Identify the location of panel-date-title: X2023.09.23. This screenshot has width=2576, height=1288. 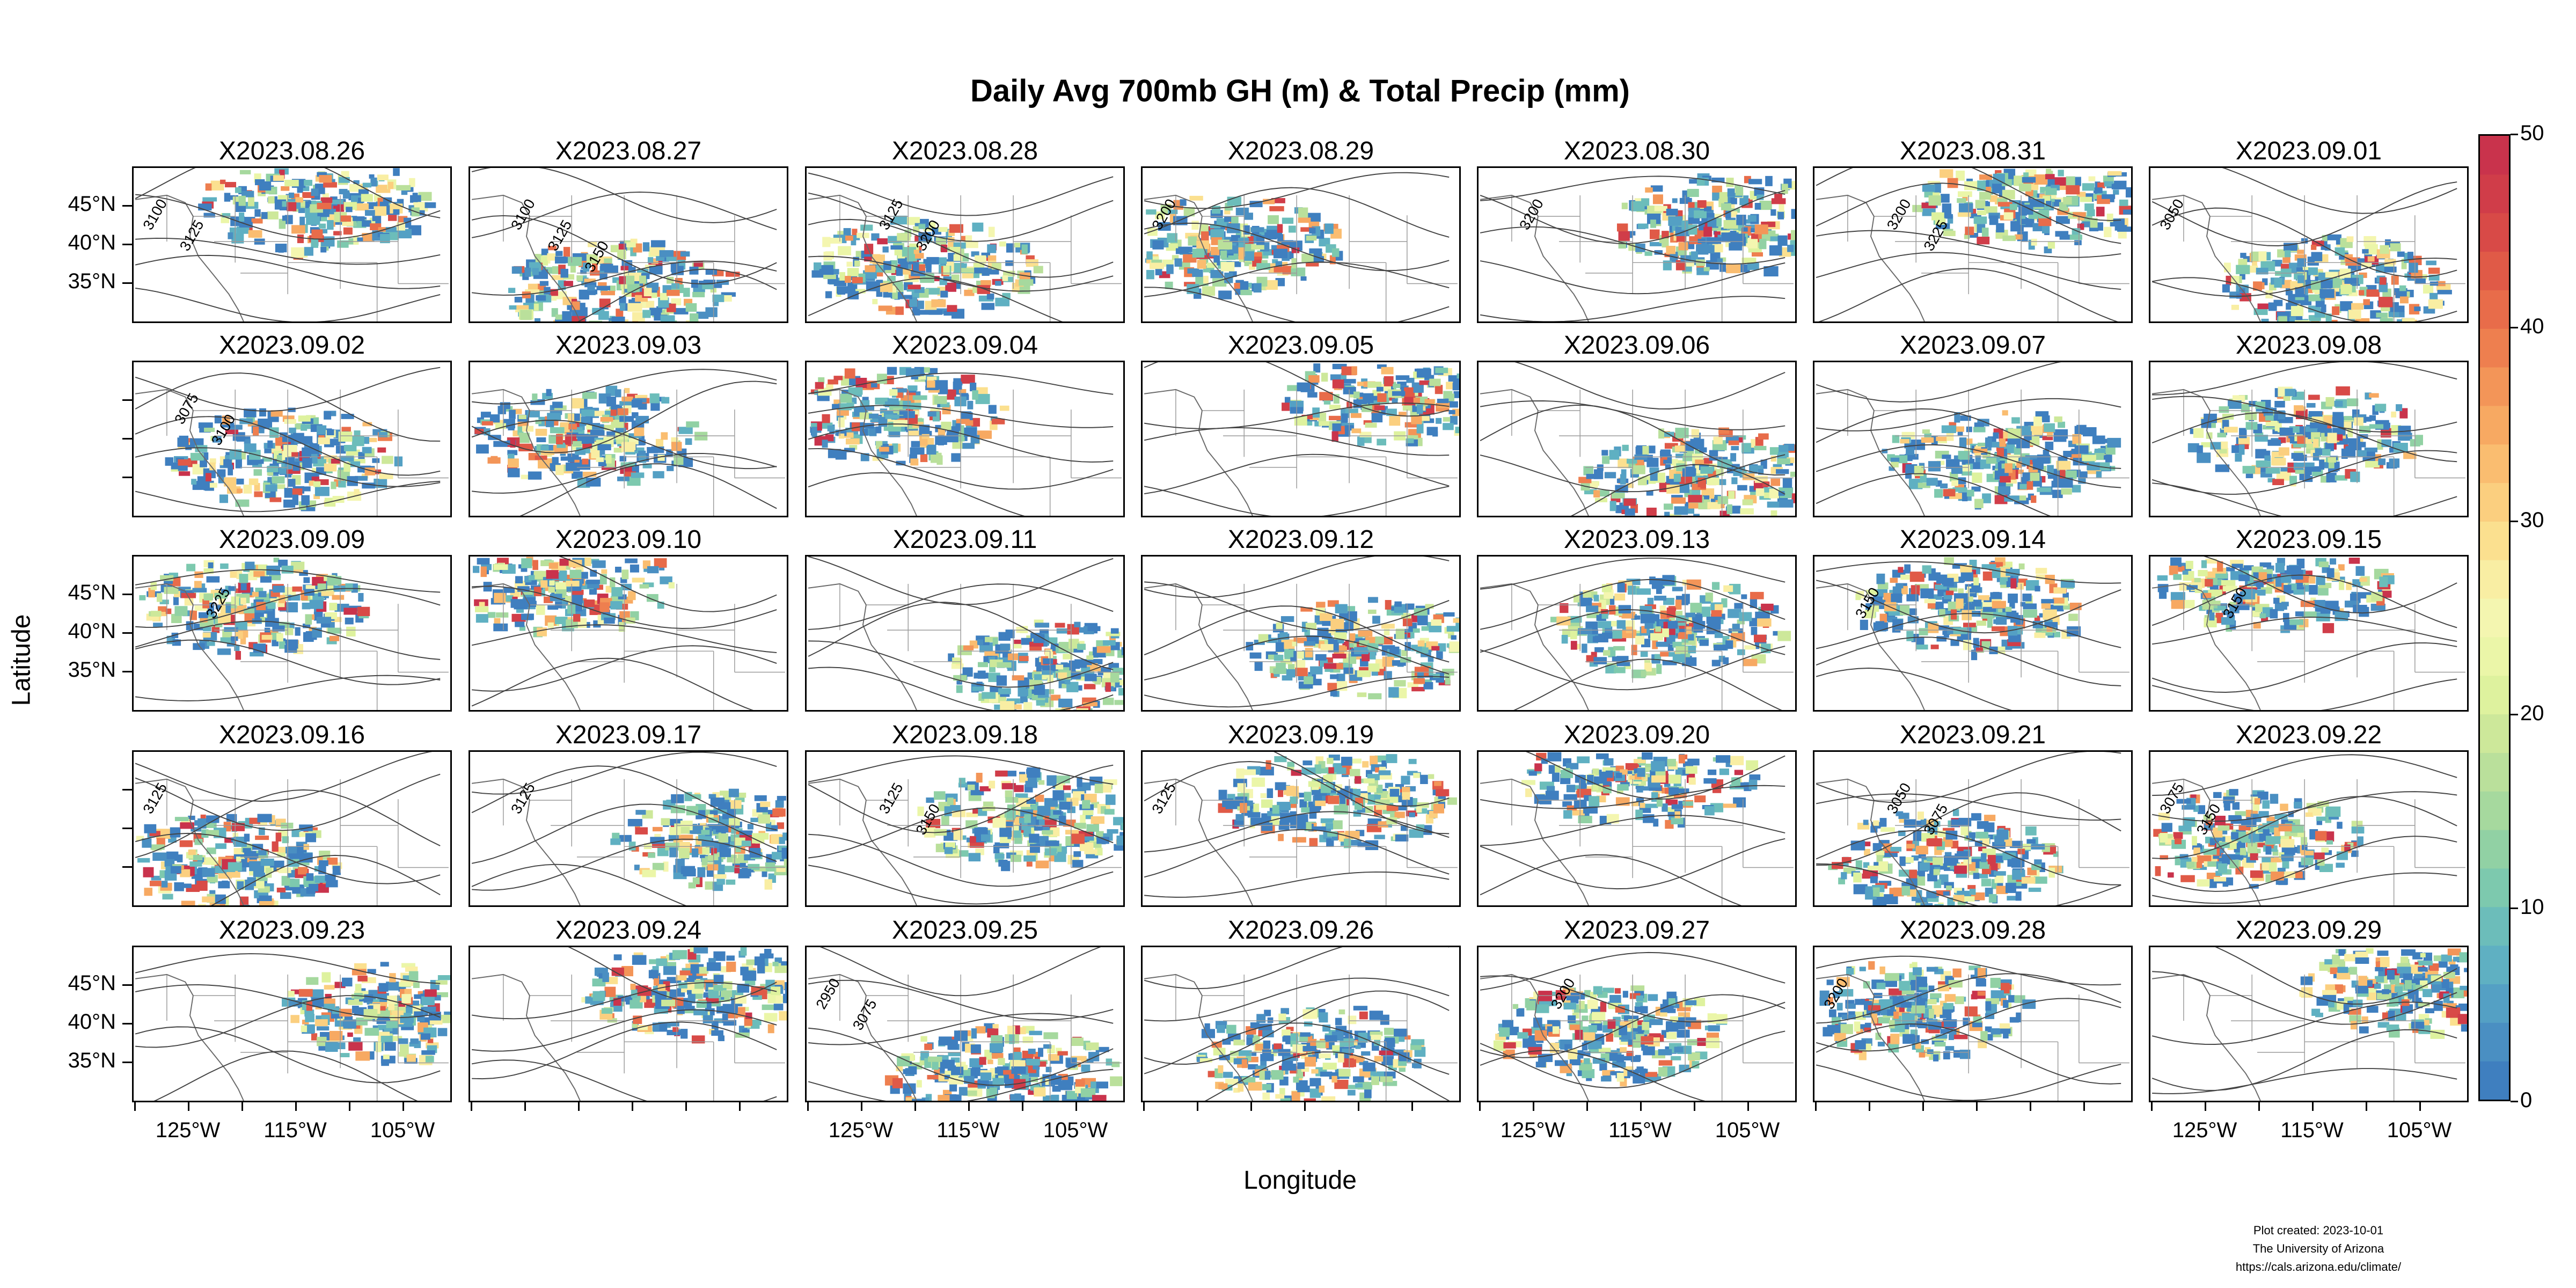
(291, 930).